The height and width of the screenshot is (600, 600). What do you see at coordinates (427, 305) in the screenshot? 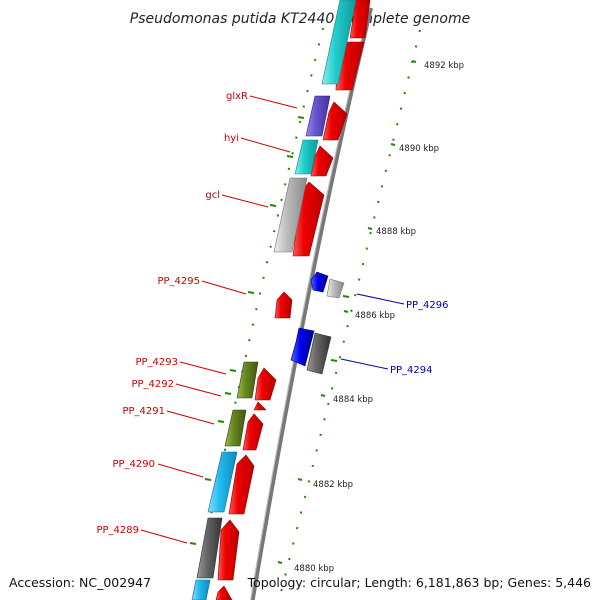
I see `gene-label: PP_4296` at bounding box center [427, 305].